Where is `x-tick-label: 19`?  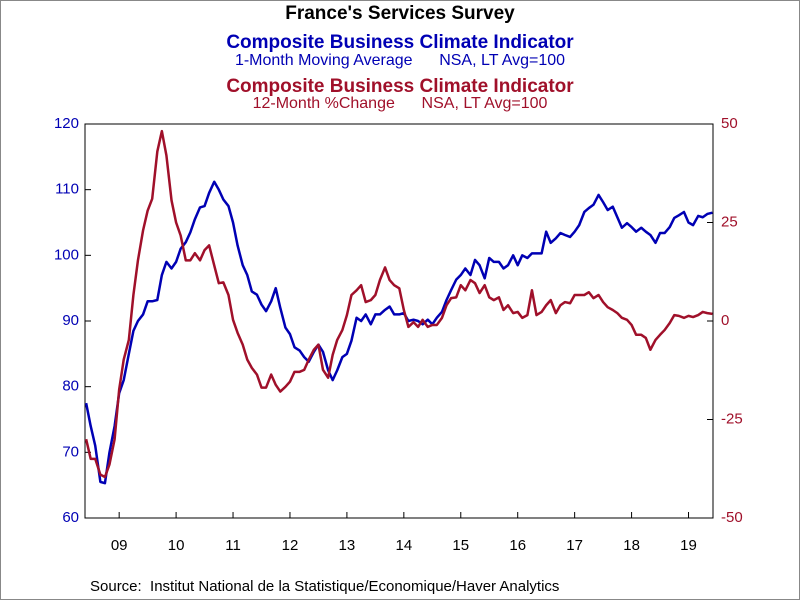 x-tick-label: 19 is located at coordinates (688, 545).